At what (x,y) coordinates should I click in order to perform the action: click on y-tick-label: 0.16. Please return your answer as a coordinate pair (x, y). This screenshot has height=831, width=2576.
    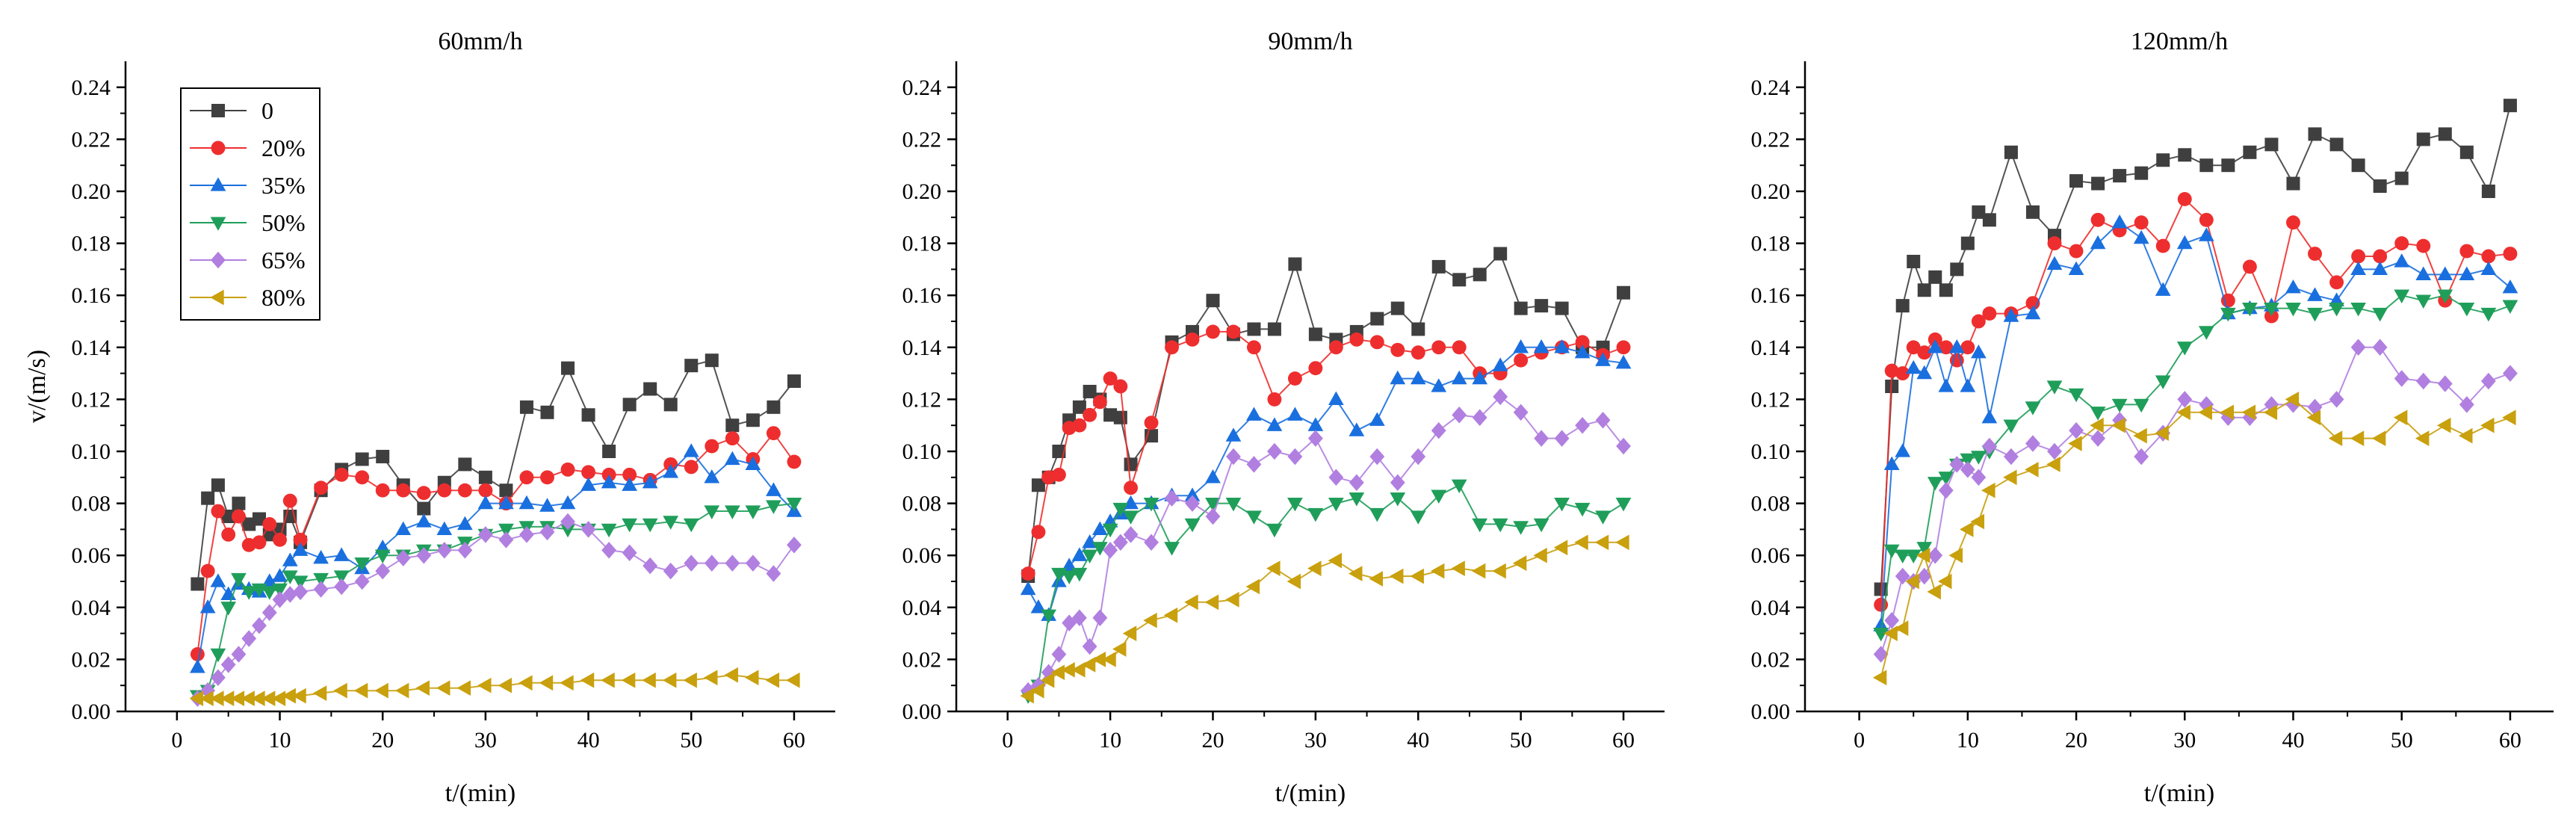
    Looking at the image, I should click on (91, 295).